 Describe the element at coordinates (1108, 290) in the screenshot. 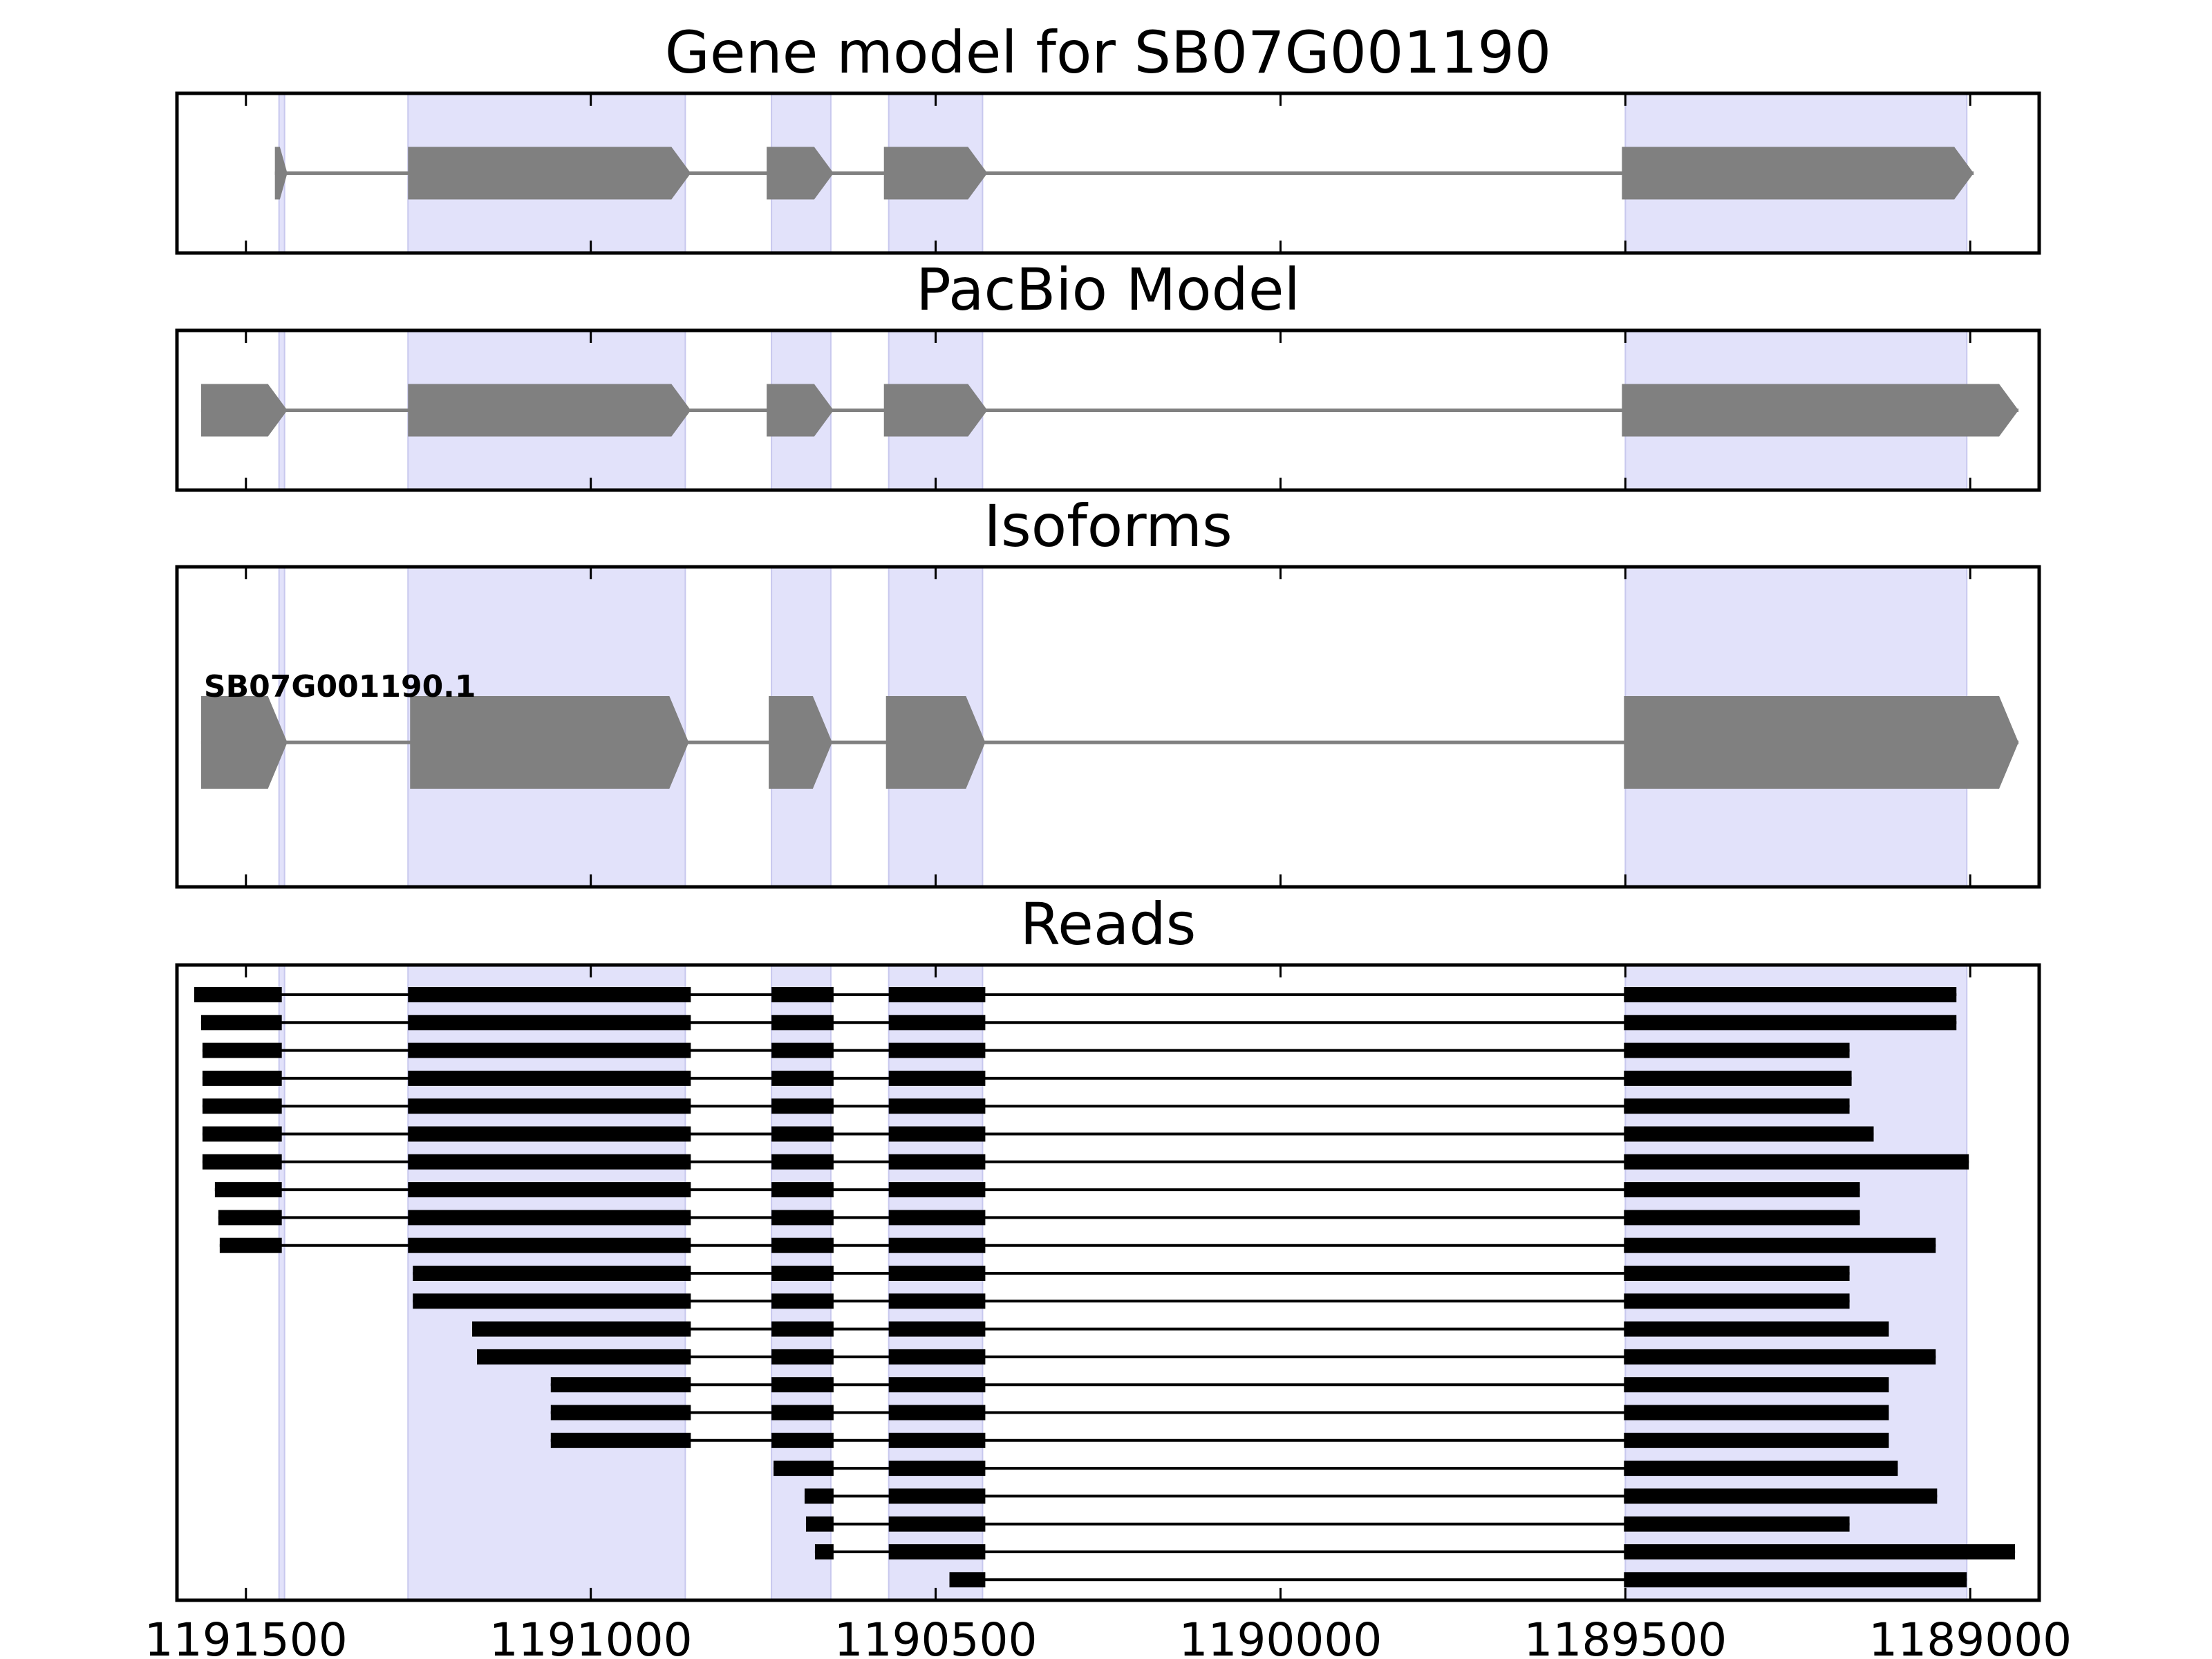

I see `panel-title: PacBio Model` at that location.